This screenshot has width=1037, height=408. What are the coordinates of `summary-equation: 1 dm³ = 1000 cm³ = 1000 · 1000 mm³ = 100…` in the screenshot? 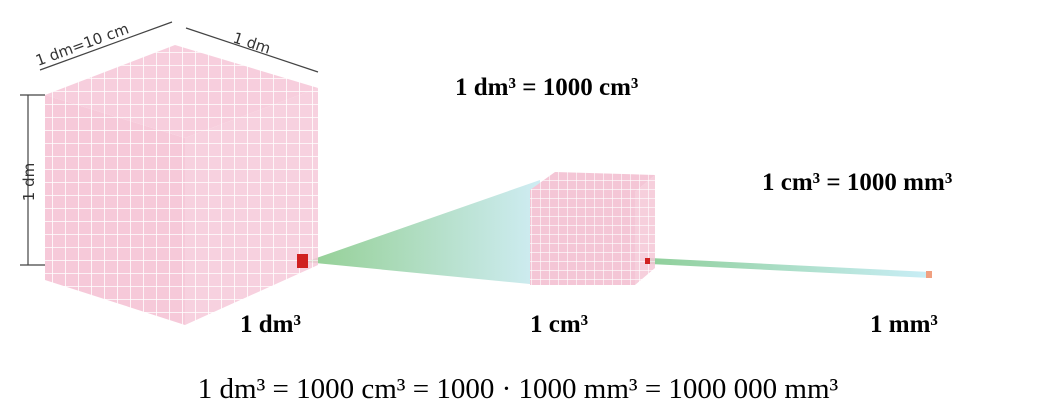 It's located at (518, 389).